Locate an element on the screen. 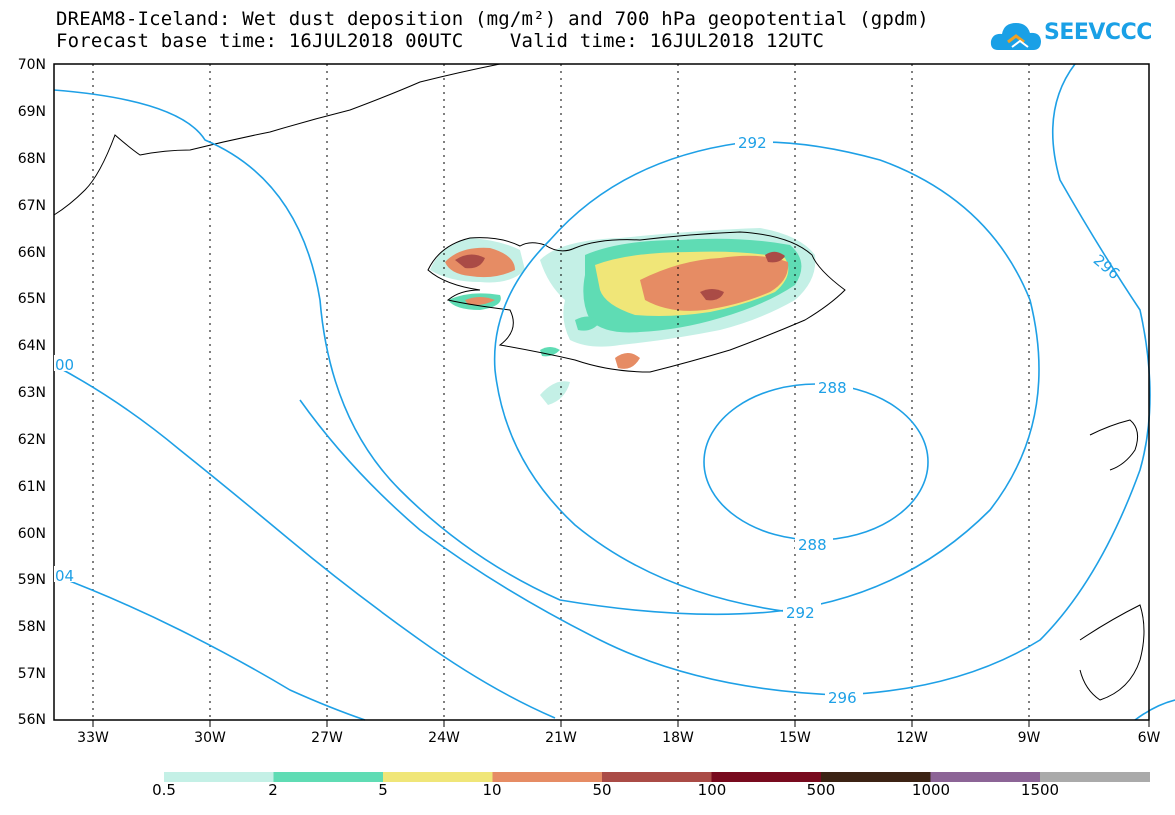 This screenshot has height=815, width=1175. colorbar-label: 5 is located at coordinates (383, 790).